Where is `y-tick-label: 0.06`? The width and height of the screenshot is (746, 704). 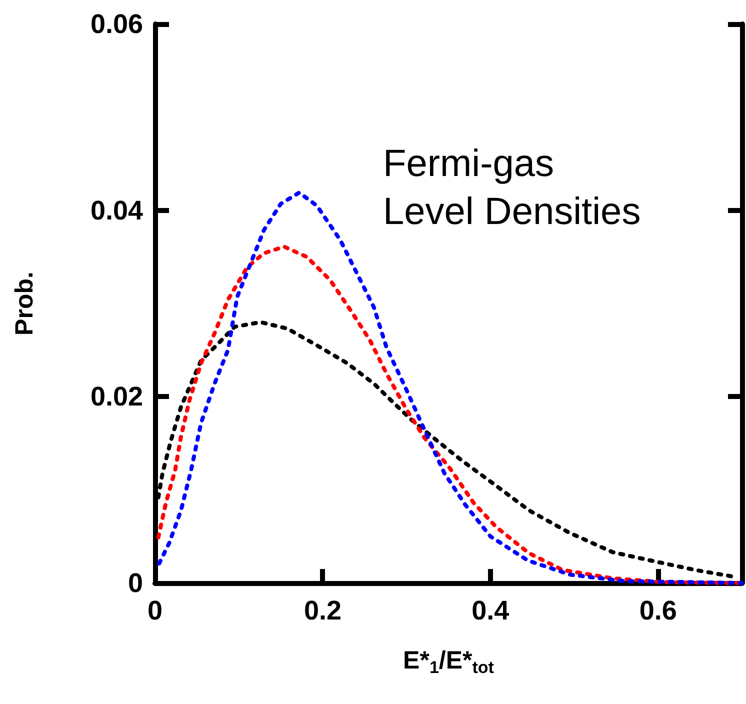
y-tick-label: 0.06 is located at coordinates (116, 24).